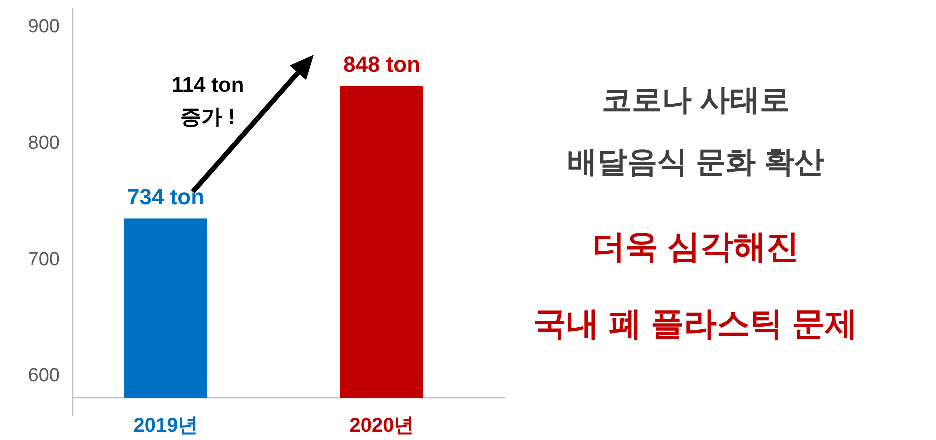  Describe the element at coordinates (44, 259) in the screenshot. I see `y-tick-label: 700` at that location.